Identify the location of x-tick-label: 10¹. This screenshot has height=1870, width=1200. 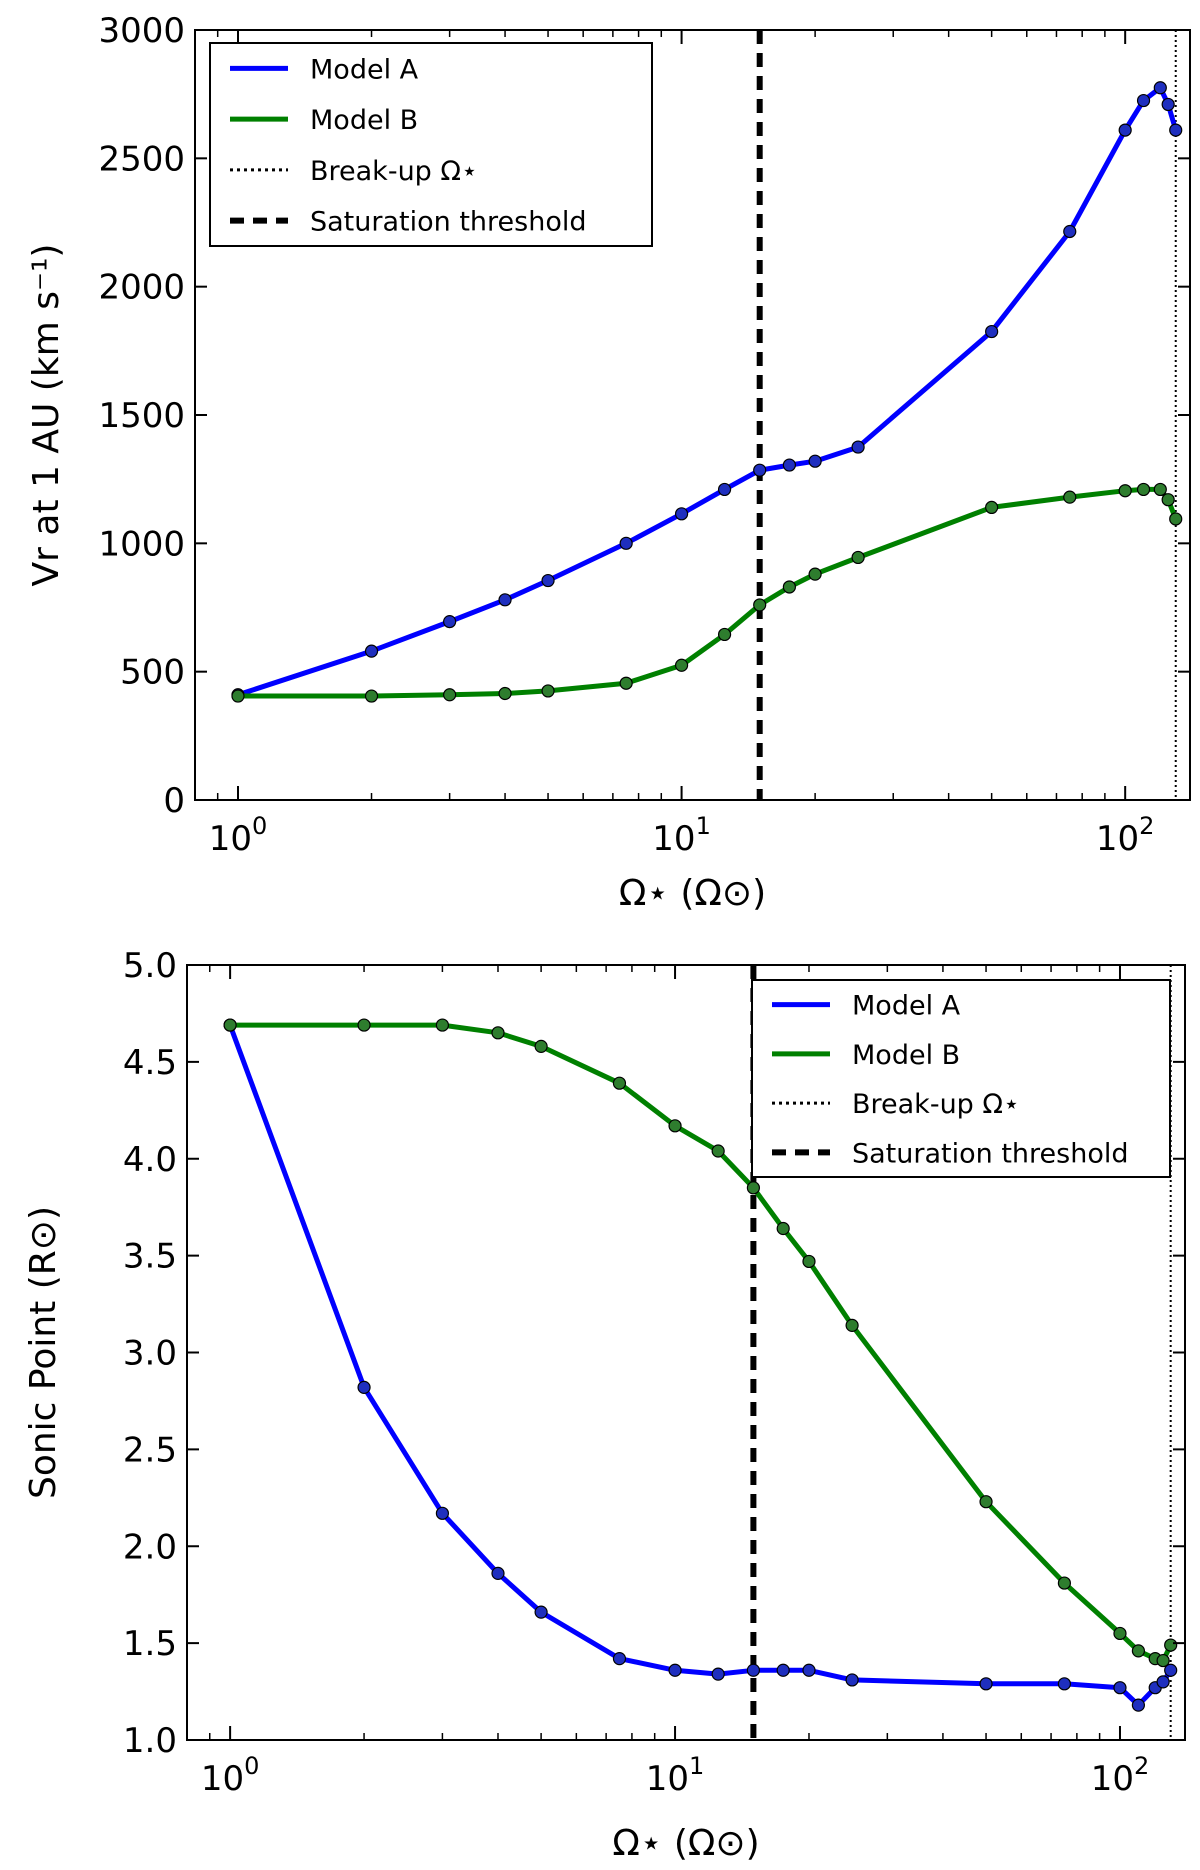
(675, 1775).